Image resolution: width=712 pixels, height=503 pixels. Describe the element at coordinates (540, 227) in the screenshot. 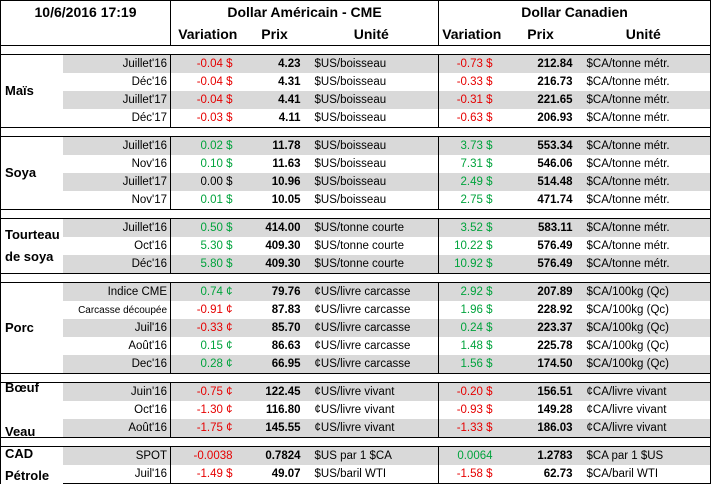

I see `cad-price: 583.11` at that location.